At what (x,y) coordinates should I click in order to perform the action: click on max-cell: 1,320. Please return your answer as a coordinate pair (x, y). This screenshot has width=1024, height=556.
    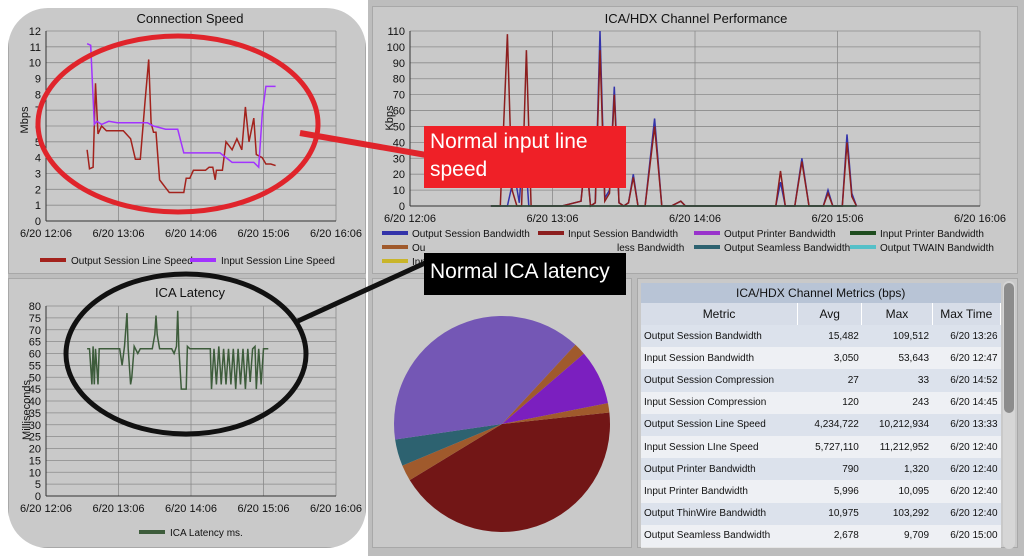
    Looking at the image, I should click on (897, 469).